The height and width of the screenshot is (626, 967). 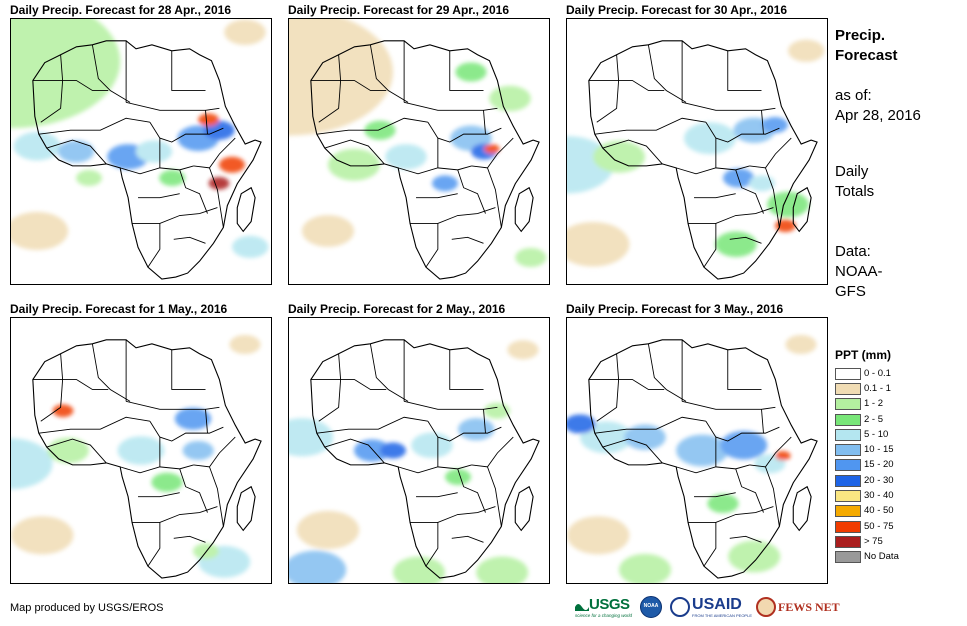 What do you see at coordinates (881, 557) in the screenshot?
I see `legend-label: No Data` at bounding box center [881, 557].